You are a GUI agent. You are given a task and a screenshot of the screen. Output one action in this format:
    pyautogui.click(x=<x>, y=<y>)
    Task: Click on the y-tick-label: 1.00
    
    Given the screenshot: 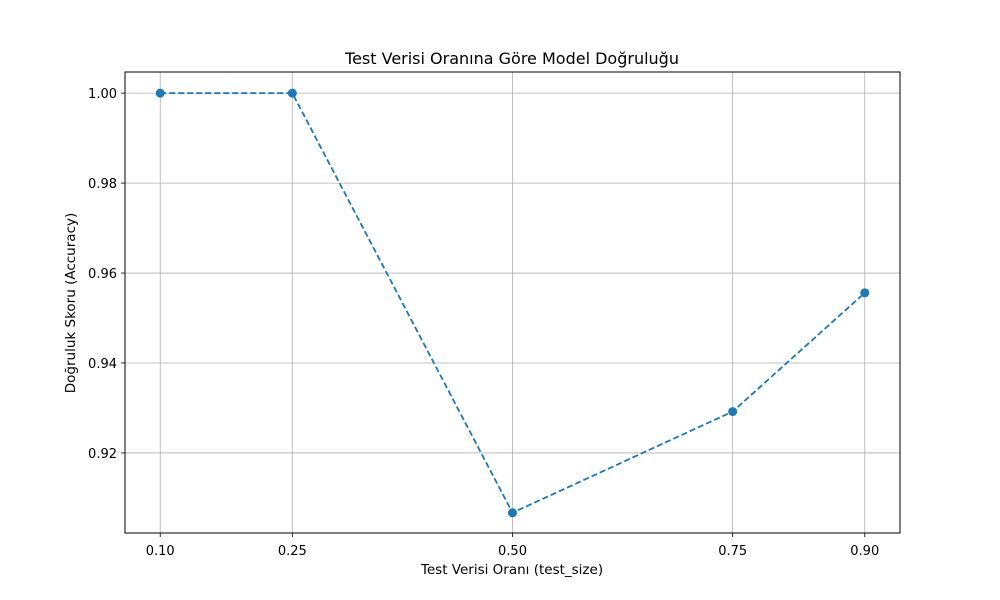 What is the action you would take?
    pyautogui.click(x=102, y=94)
    